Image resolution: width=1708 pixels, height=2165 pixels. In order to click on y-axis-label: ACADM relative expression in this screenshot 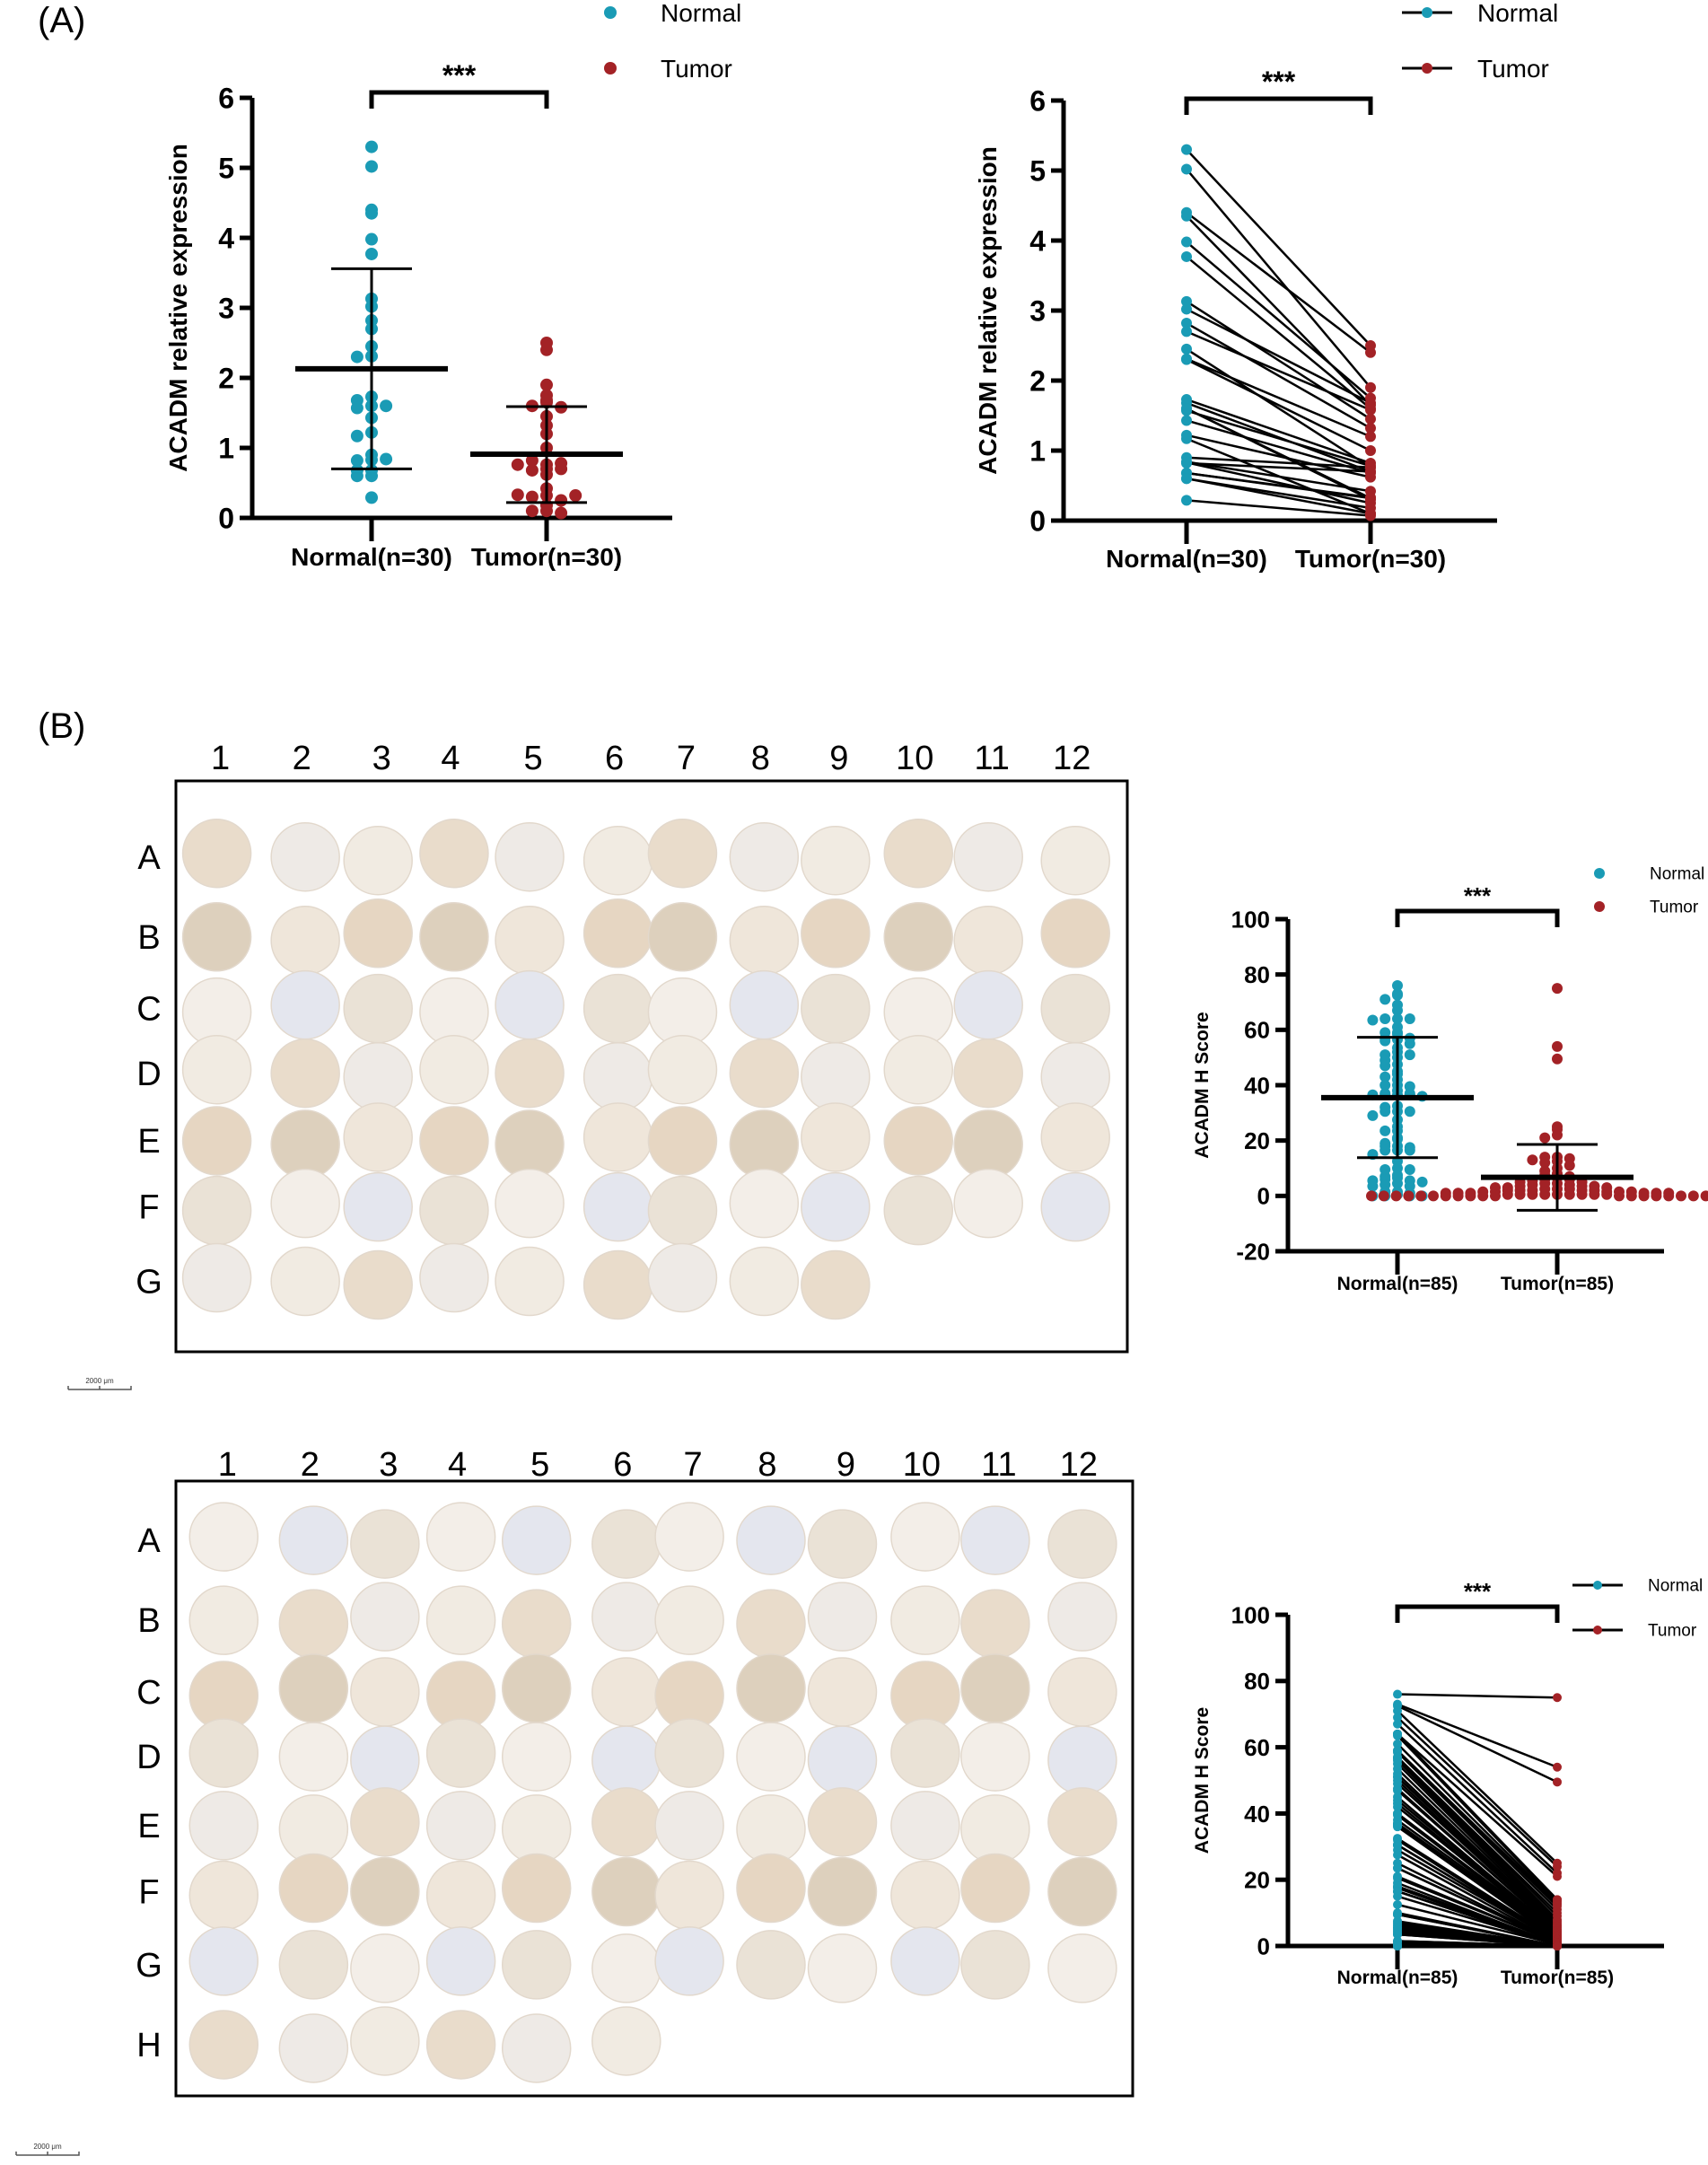, I will do `click(988, 311)`.